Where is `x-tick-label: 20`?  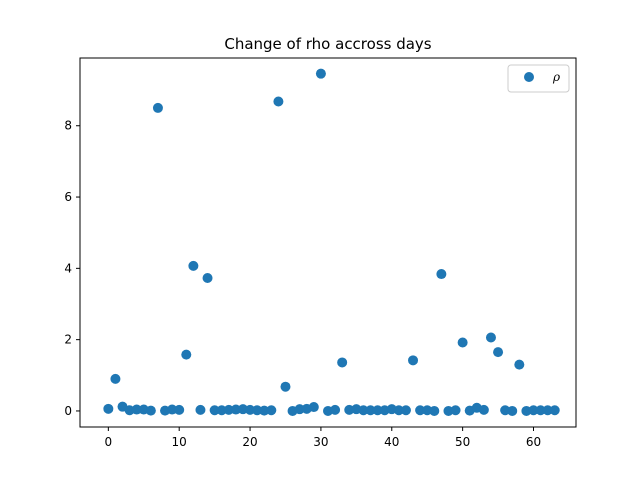
x-tick-label: 20 is located at coordinates (249, 442).